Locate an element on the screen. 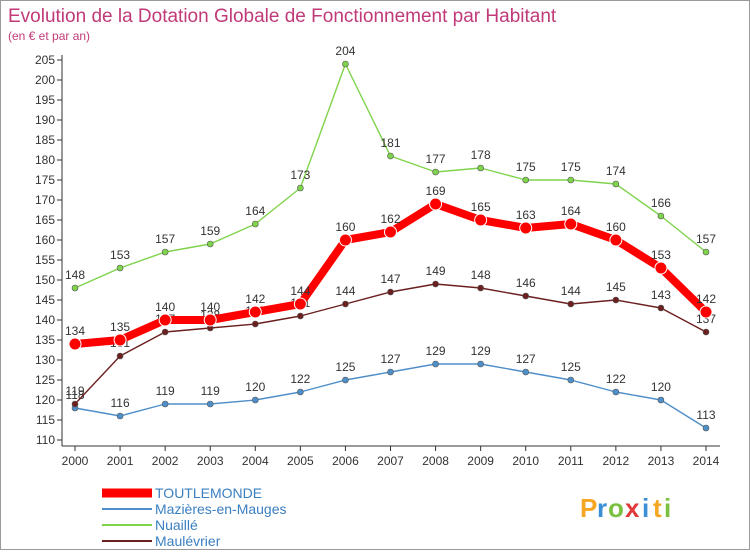 This screenshot has height=555, width=750. data-label: 135 is located at coordinates (120, 327).